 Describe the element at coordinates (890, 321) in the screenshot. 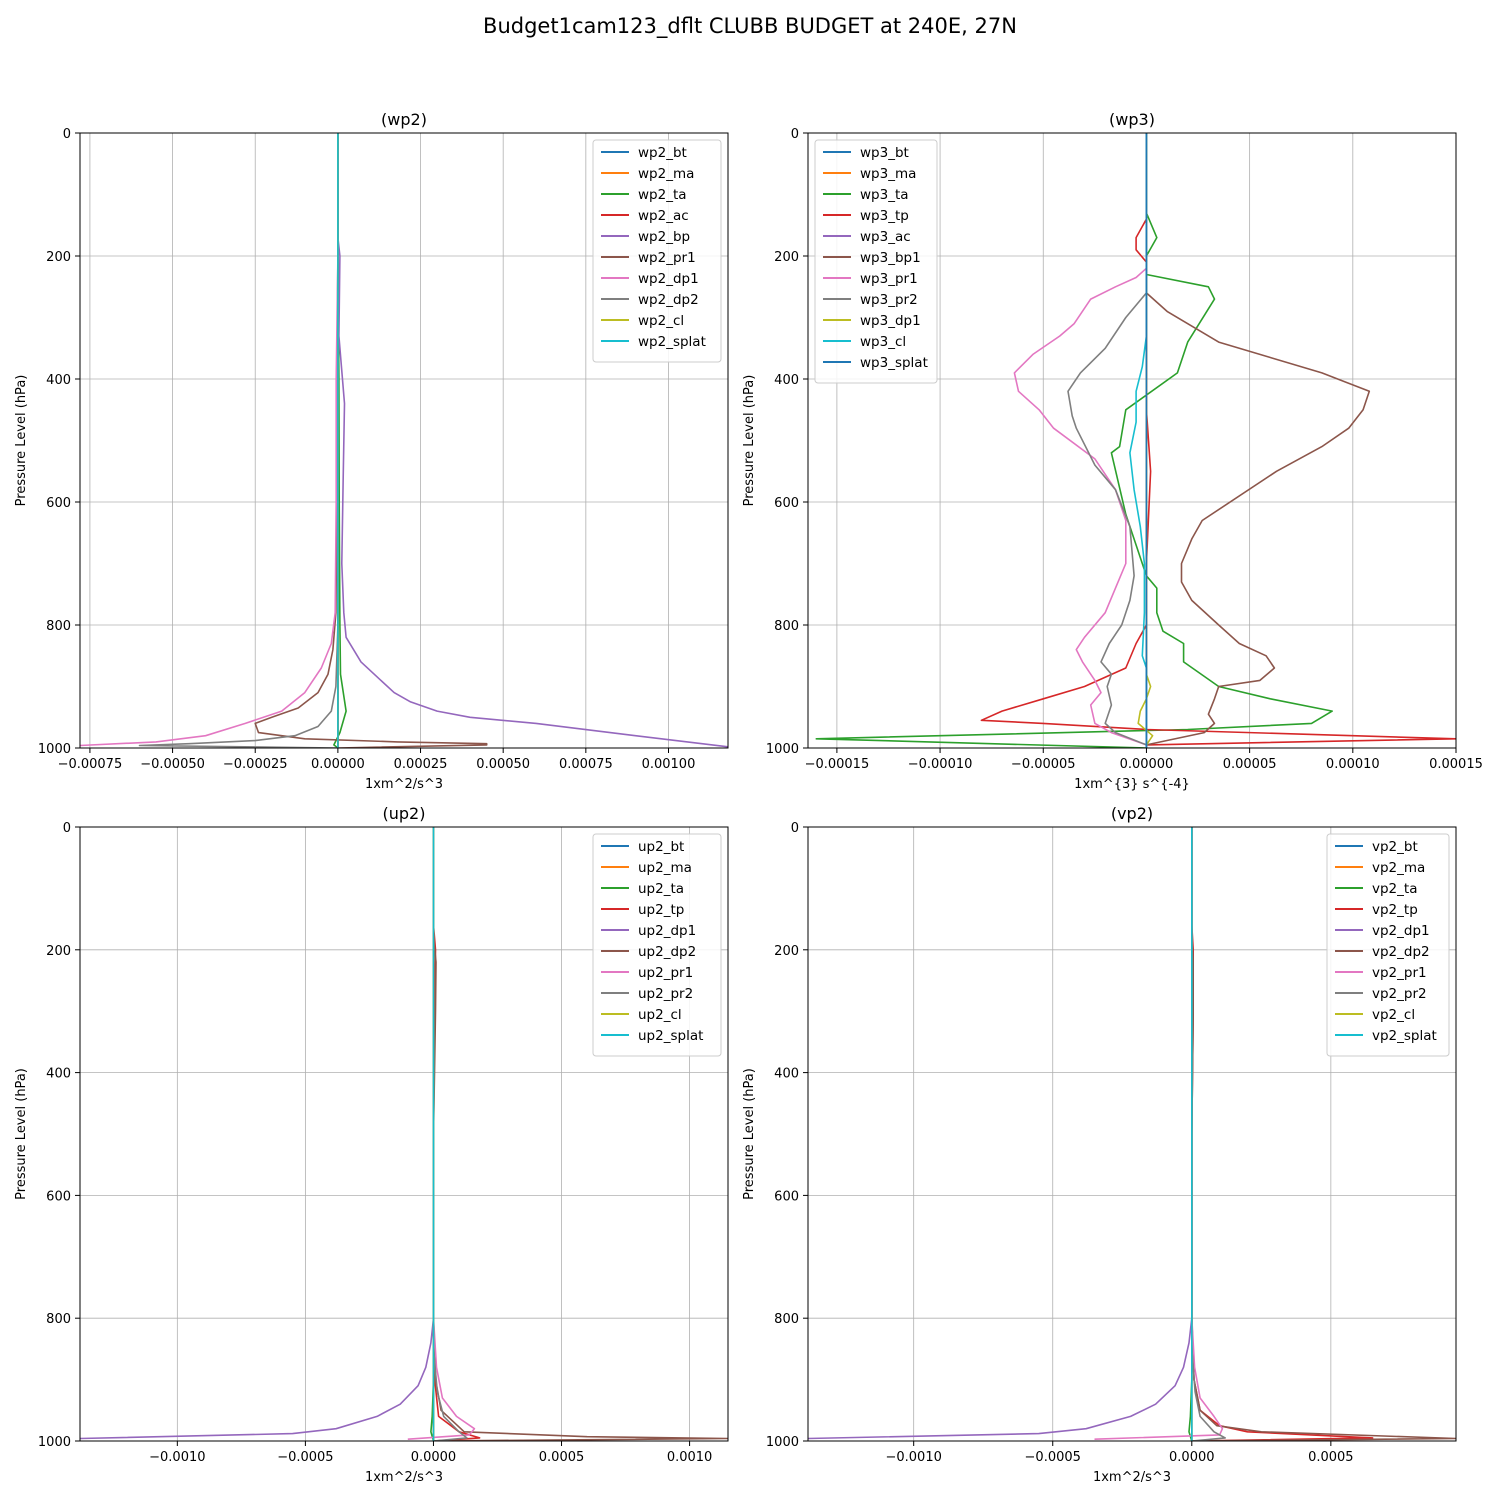

I see `legend-label: wp3_dp1` at that location.